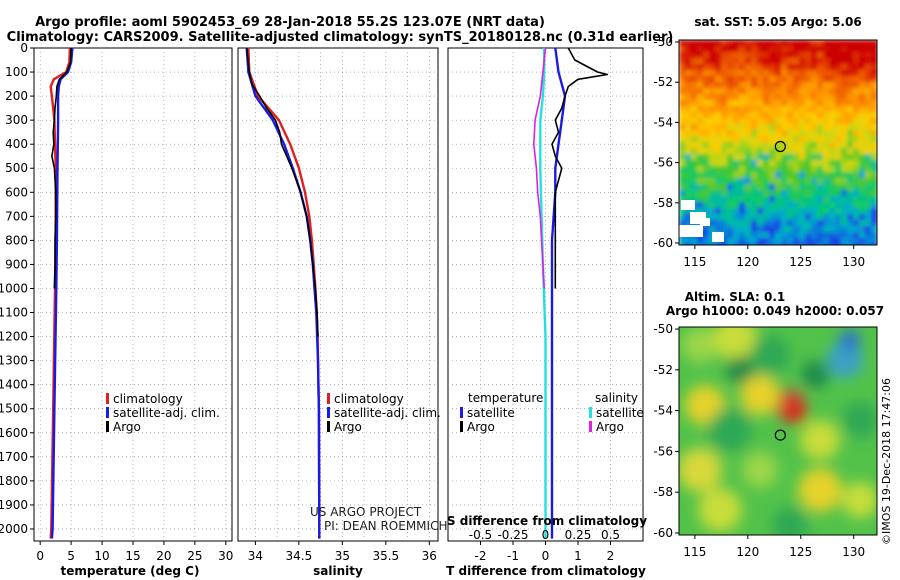 The image size is (900, 580). Describe the element at coordinates (620, 413) in the screenshot. I see `legend-label-s-satellite: satellite` at that location.